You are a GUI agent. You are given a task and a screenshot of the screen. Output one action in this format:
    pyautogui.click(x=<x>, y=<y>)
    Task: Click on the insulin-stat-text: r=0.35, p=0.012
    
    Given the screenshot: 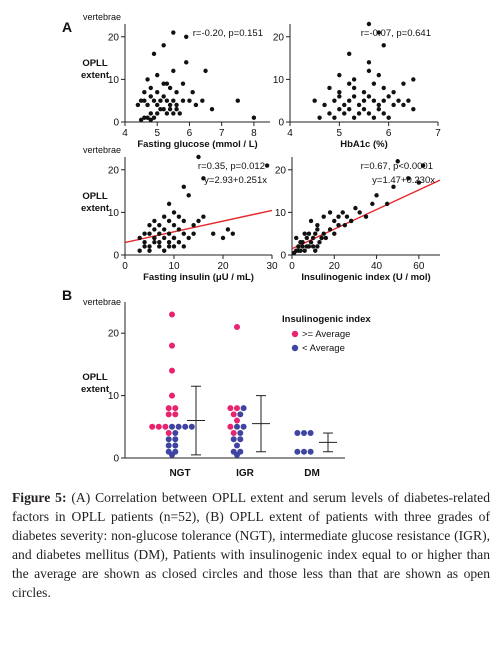 What is the action you would take?
    pyautogui.click(x=231, y=166)
    